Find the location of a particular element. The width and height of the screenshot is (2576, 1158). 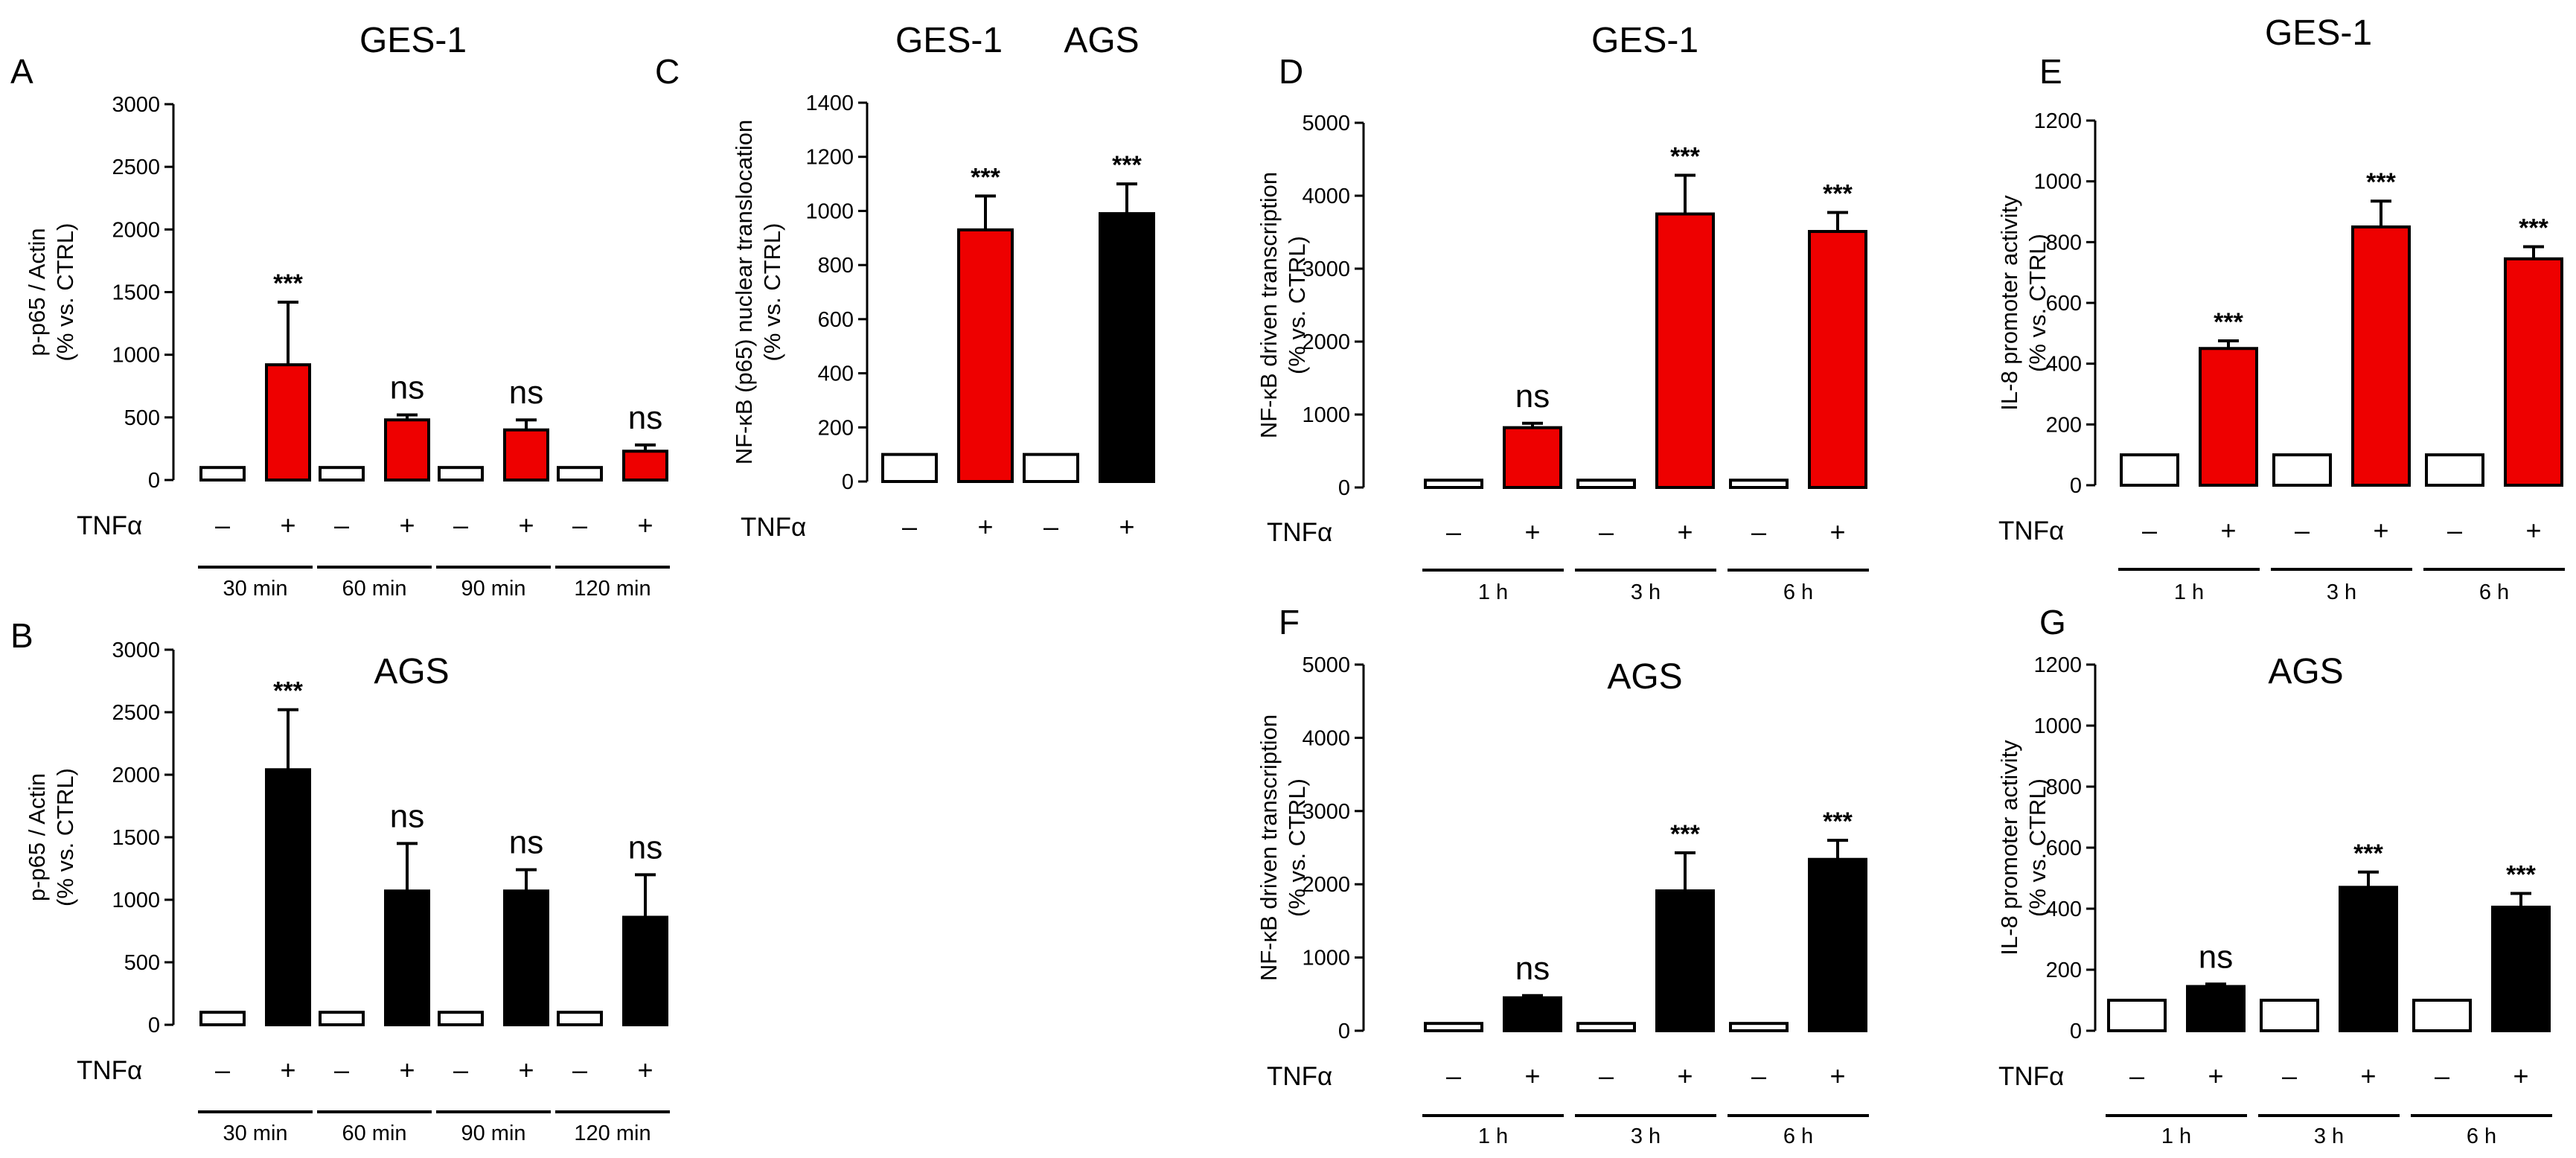

y-axis-label-line: NF-κB (p65) nuclear translocation is located at coordinates (744, 292).